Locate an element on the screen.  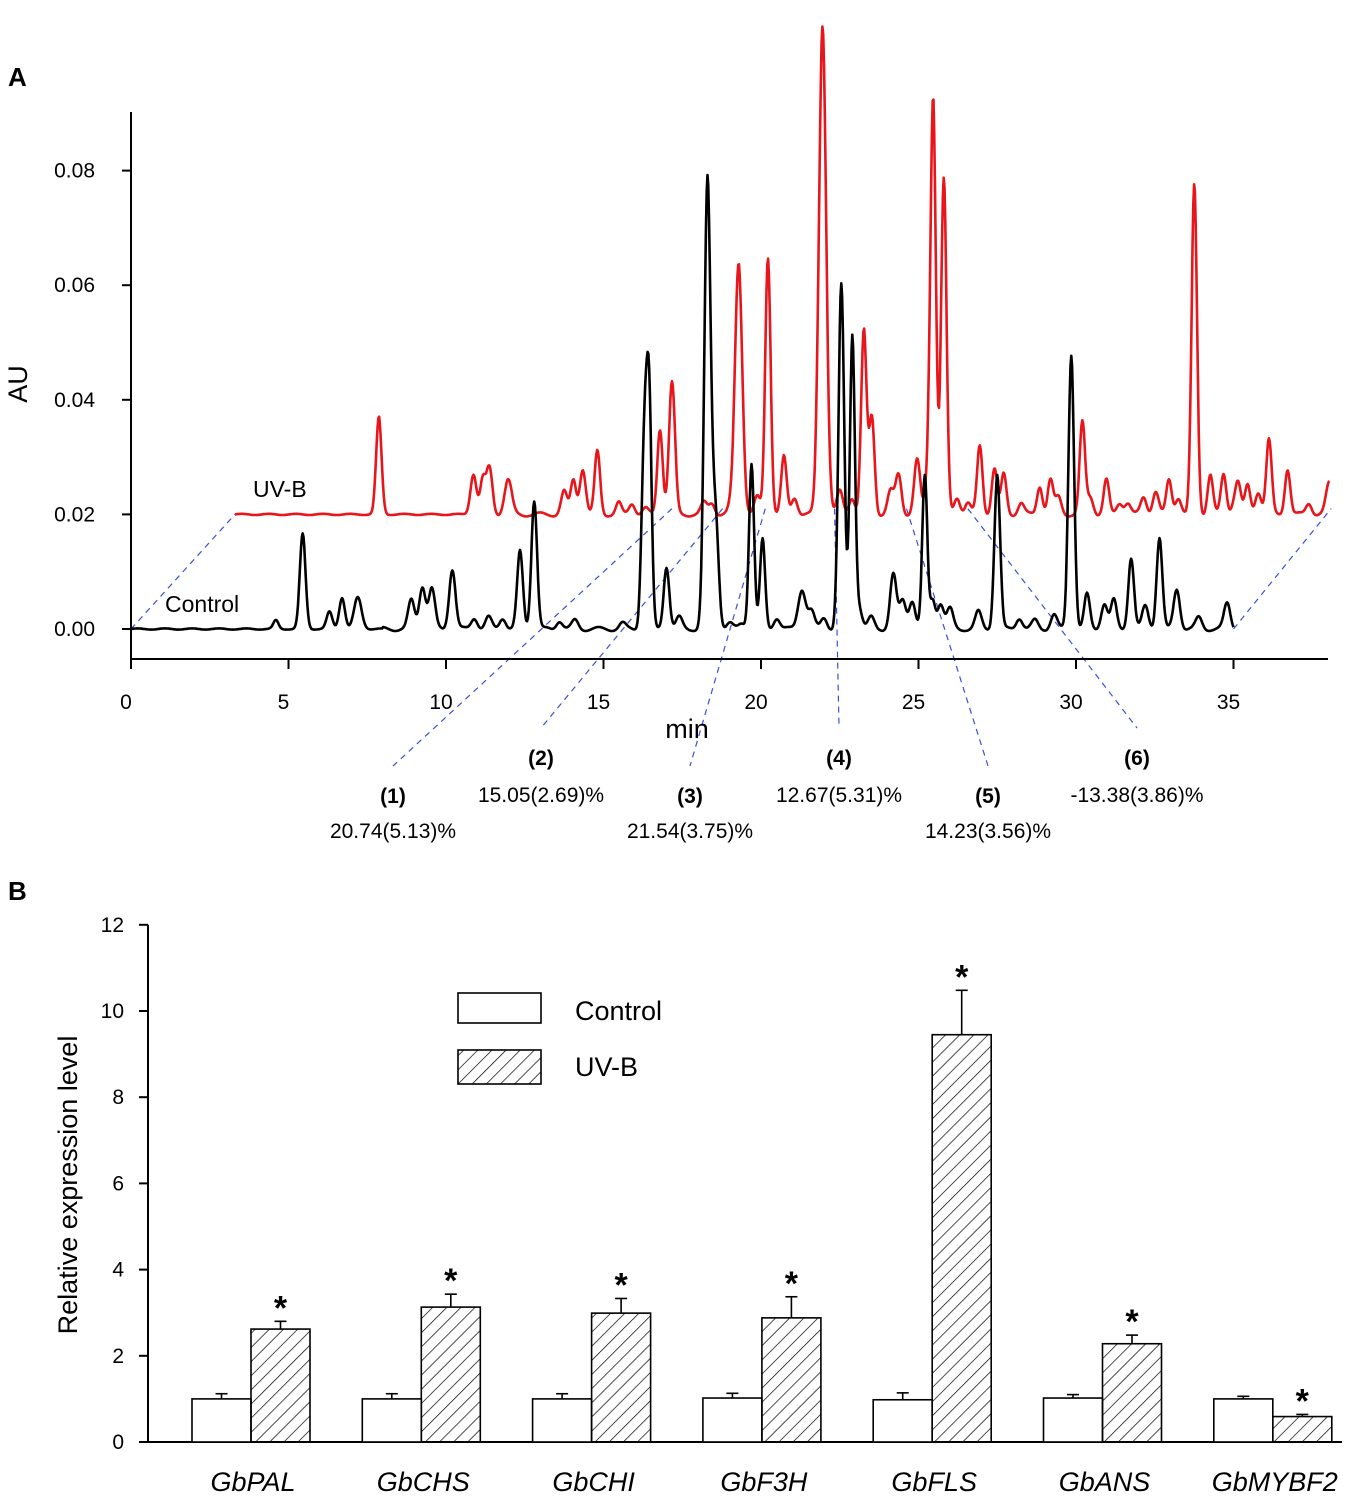
annotation-5-value: 14.23(3.56)% is located at coordinates (988, 831).